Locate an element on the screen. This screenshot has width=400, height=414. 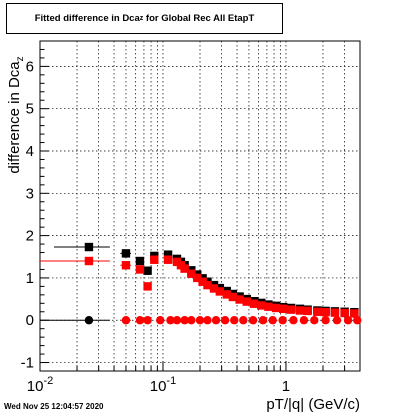
y-tick-label: 6 is located at coordinates (30, 66).